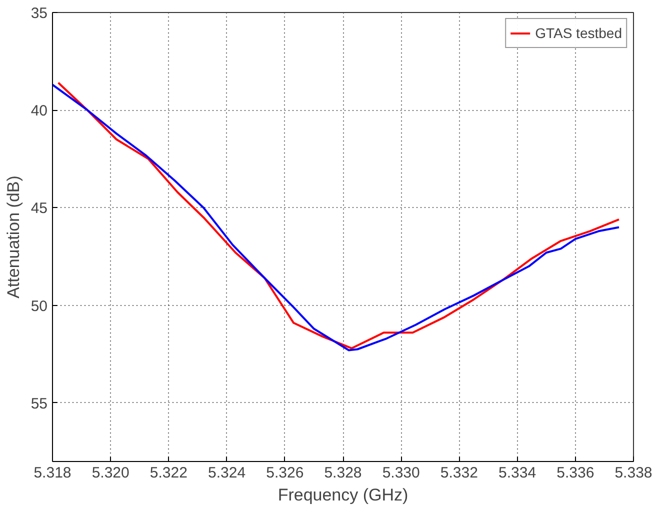 The width and height of the screenshot is (663, 507). What do you see at coordinates (343, 473) in the screenshot?
I see `x-tick-label: 5.328` at bounding box center [343, 473].